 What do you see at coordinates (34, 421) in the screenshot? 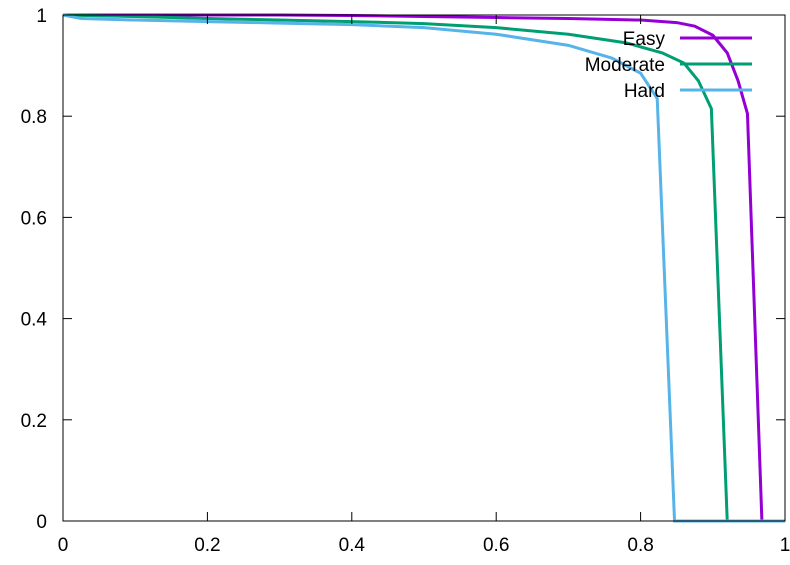
I see `y-tick-label: 0.2` at bounding box center [34, 421].